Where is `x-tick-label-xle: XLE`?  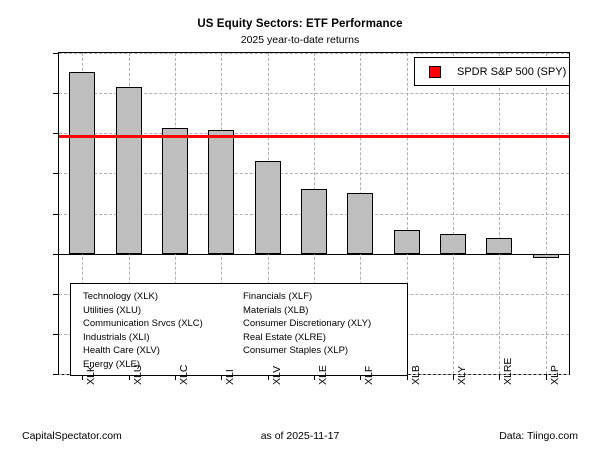
x-tick-label-xle: XLE is located at coordinates (323, 375).